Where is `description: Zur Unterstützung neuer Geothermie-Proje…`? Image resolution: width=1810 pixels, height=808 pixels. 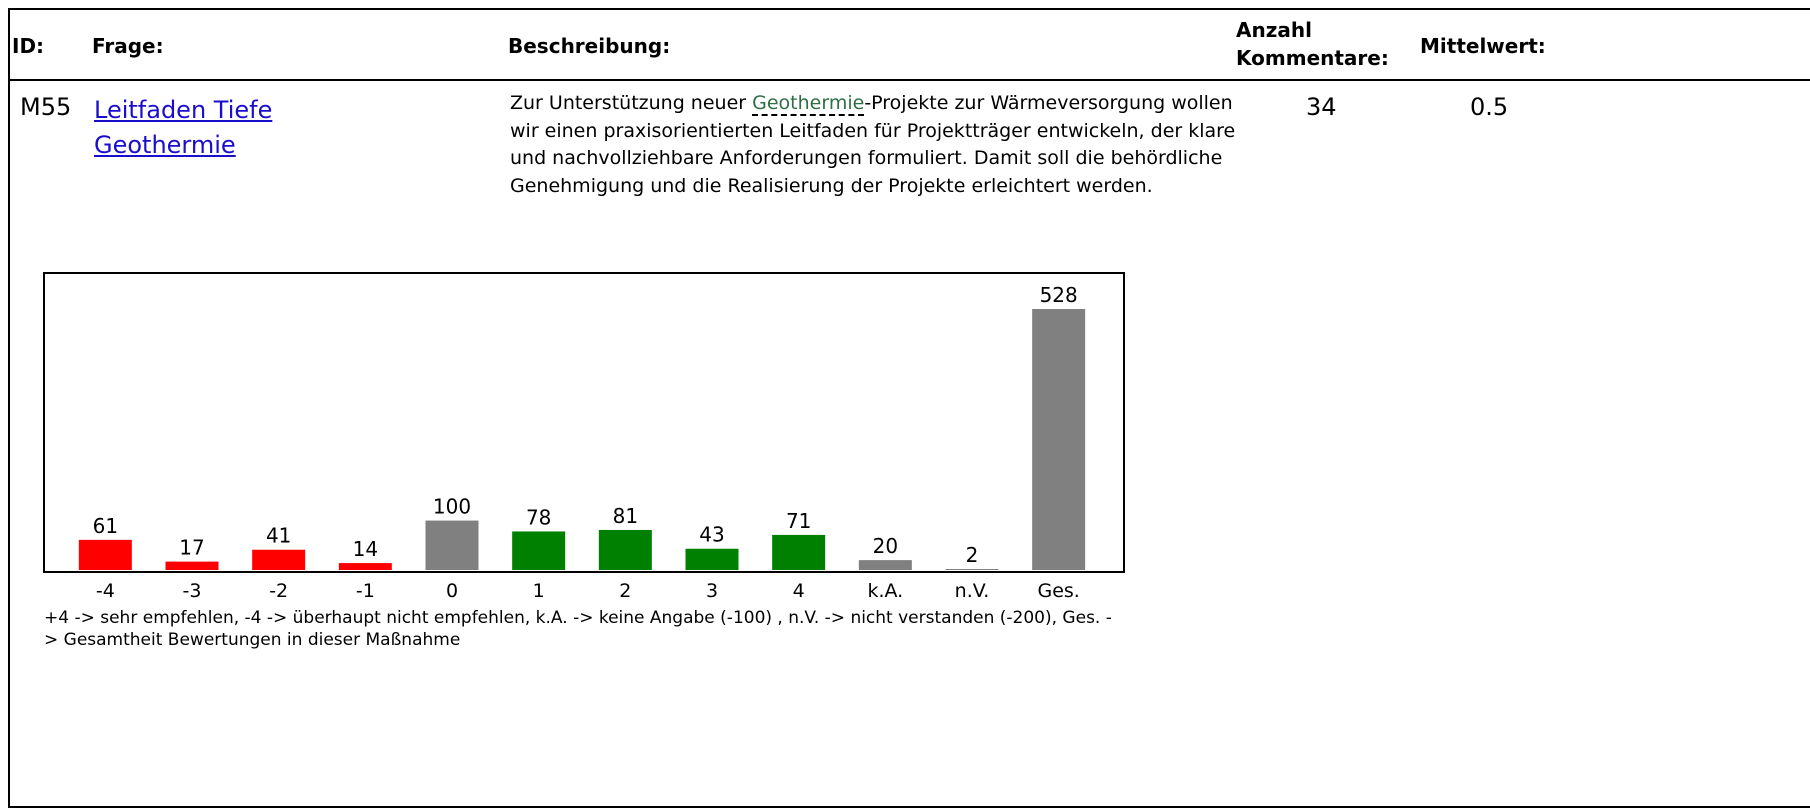
description: Zur Unterstützung neuer Geothermie-Proje… is located at coordinates (875, 145).